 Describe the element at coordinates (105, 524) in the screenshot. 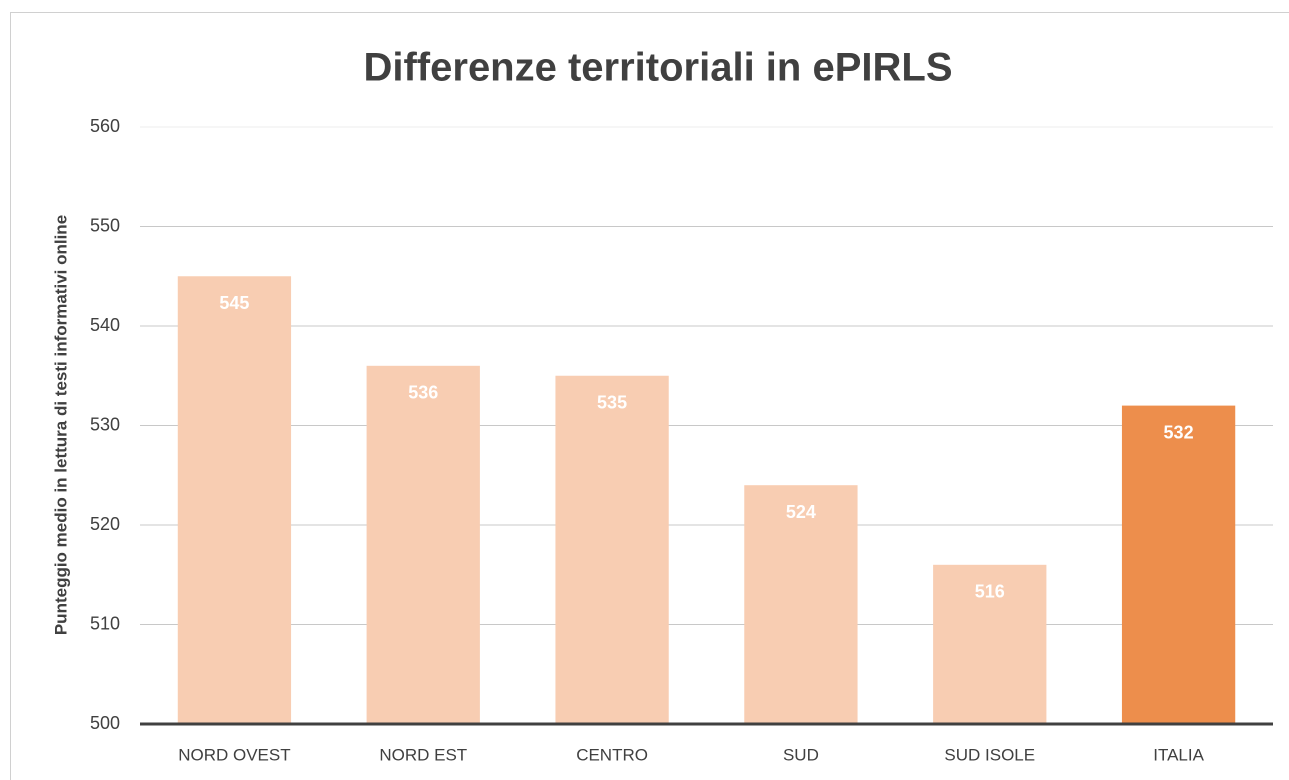

I see `y-tick-label: 520` at that location.